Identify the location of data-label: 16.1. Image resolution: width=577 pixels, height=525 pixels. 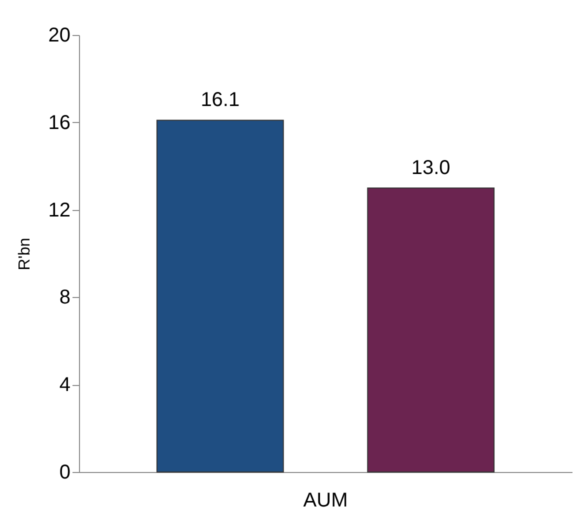
(220, 100).